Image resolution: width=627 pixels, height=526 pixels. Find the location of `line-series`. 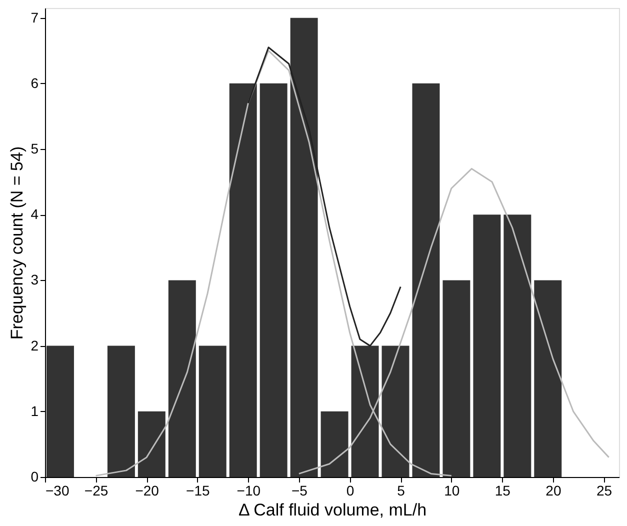

line-series is located at coordinates (324, 196).